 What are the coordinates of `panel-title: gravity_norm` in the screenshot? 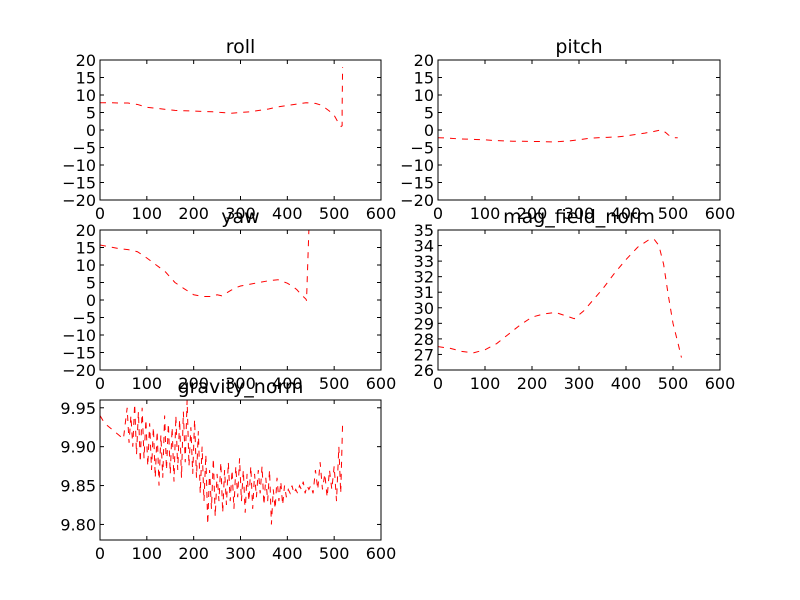 It's located at (241, 387).